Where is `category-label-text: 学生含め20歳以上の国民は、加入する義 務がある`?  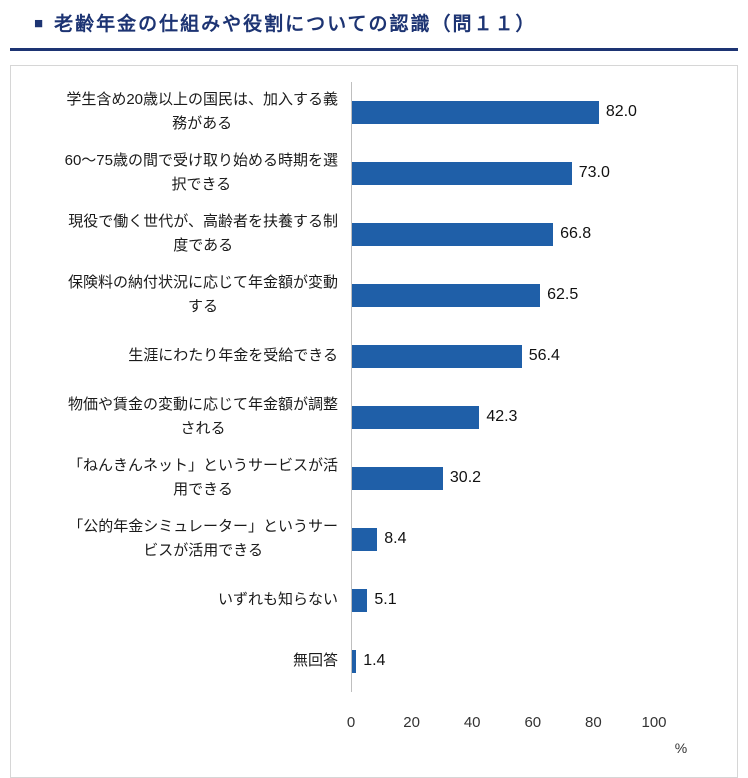
category-label-text: 学生含め20歳以上の国民は、加入する義 務がある is located at coordinates (202, 112).